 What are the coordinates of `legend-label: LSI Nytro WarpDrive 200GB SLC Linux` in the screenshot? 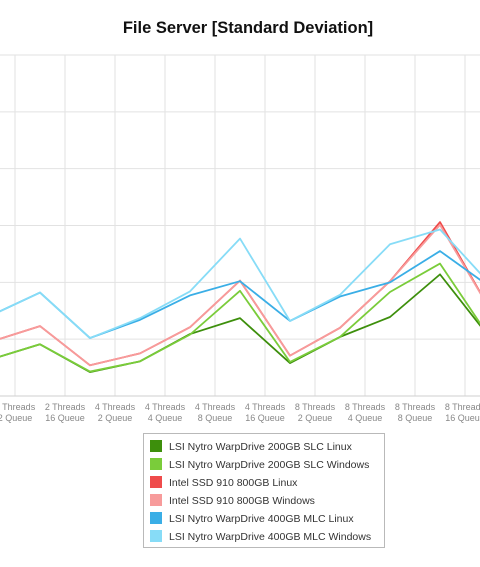 It's located at (260, 447).